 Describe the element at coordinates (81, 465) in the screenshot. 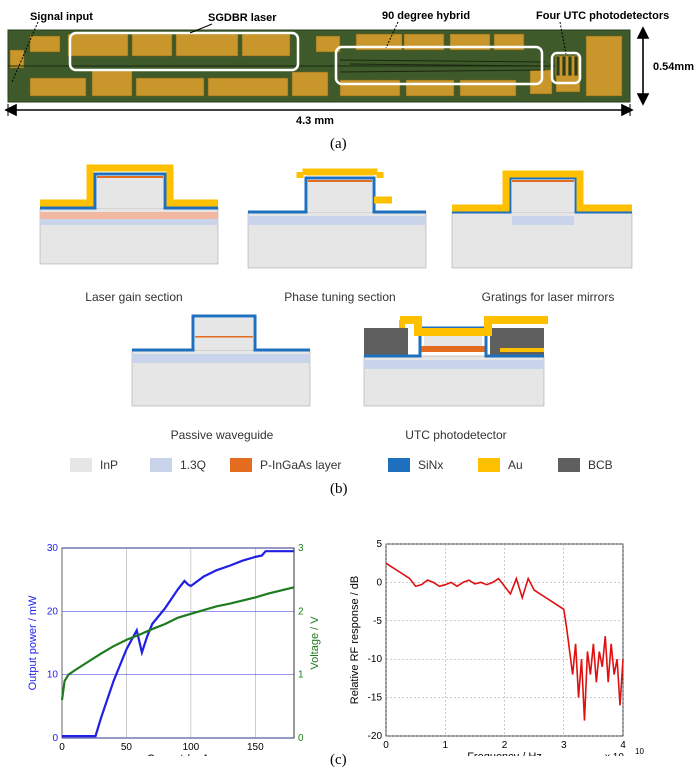

I see `legend-swatch-inp` at that location.